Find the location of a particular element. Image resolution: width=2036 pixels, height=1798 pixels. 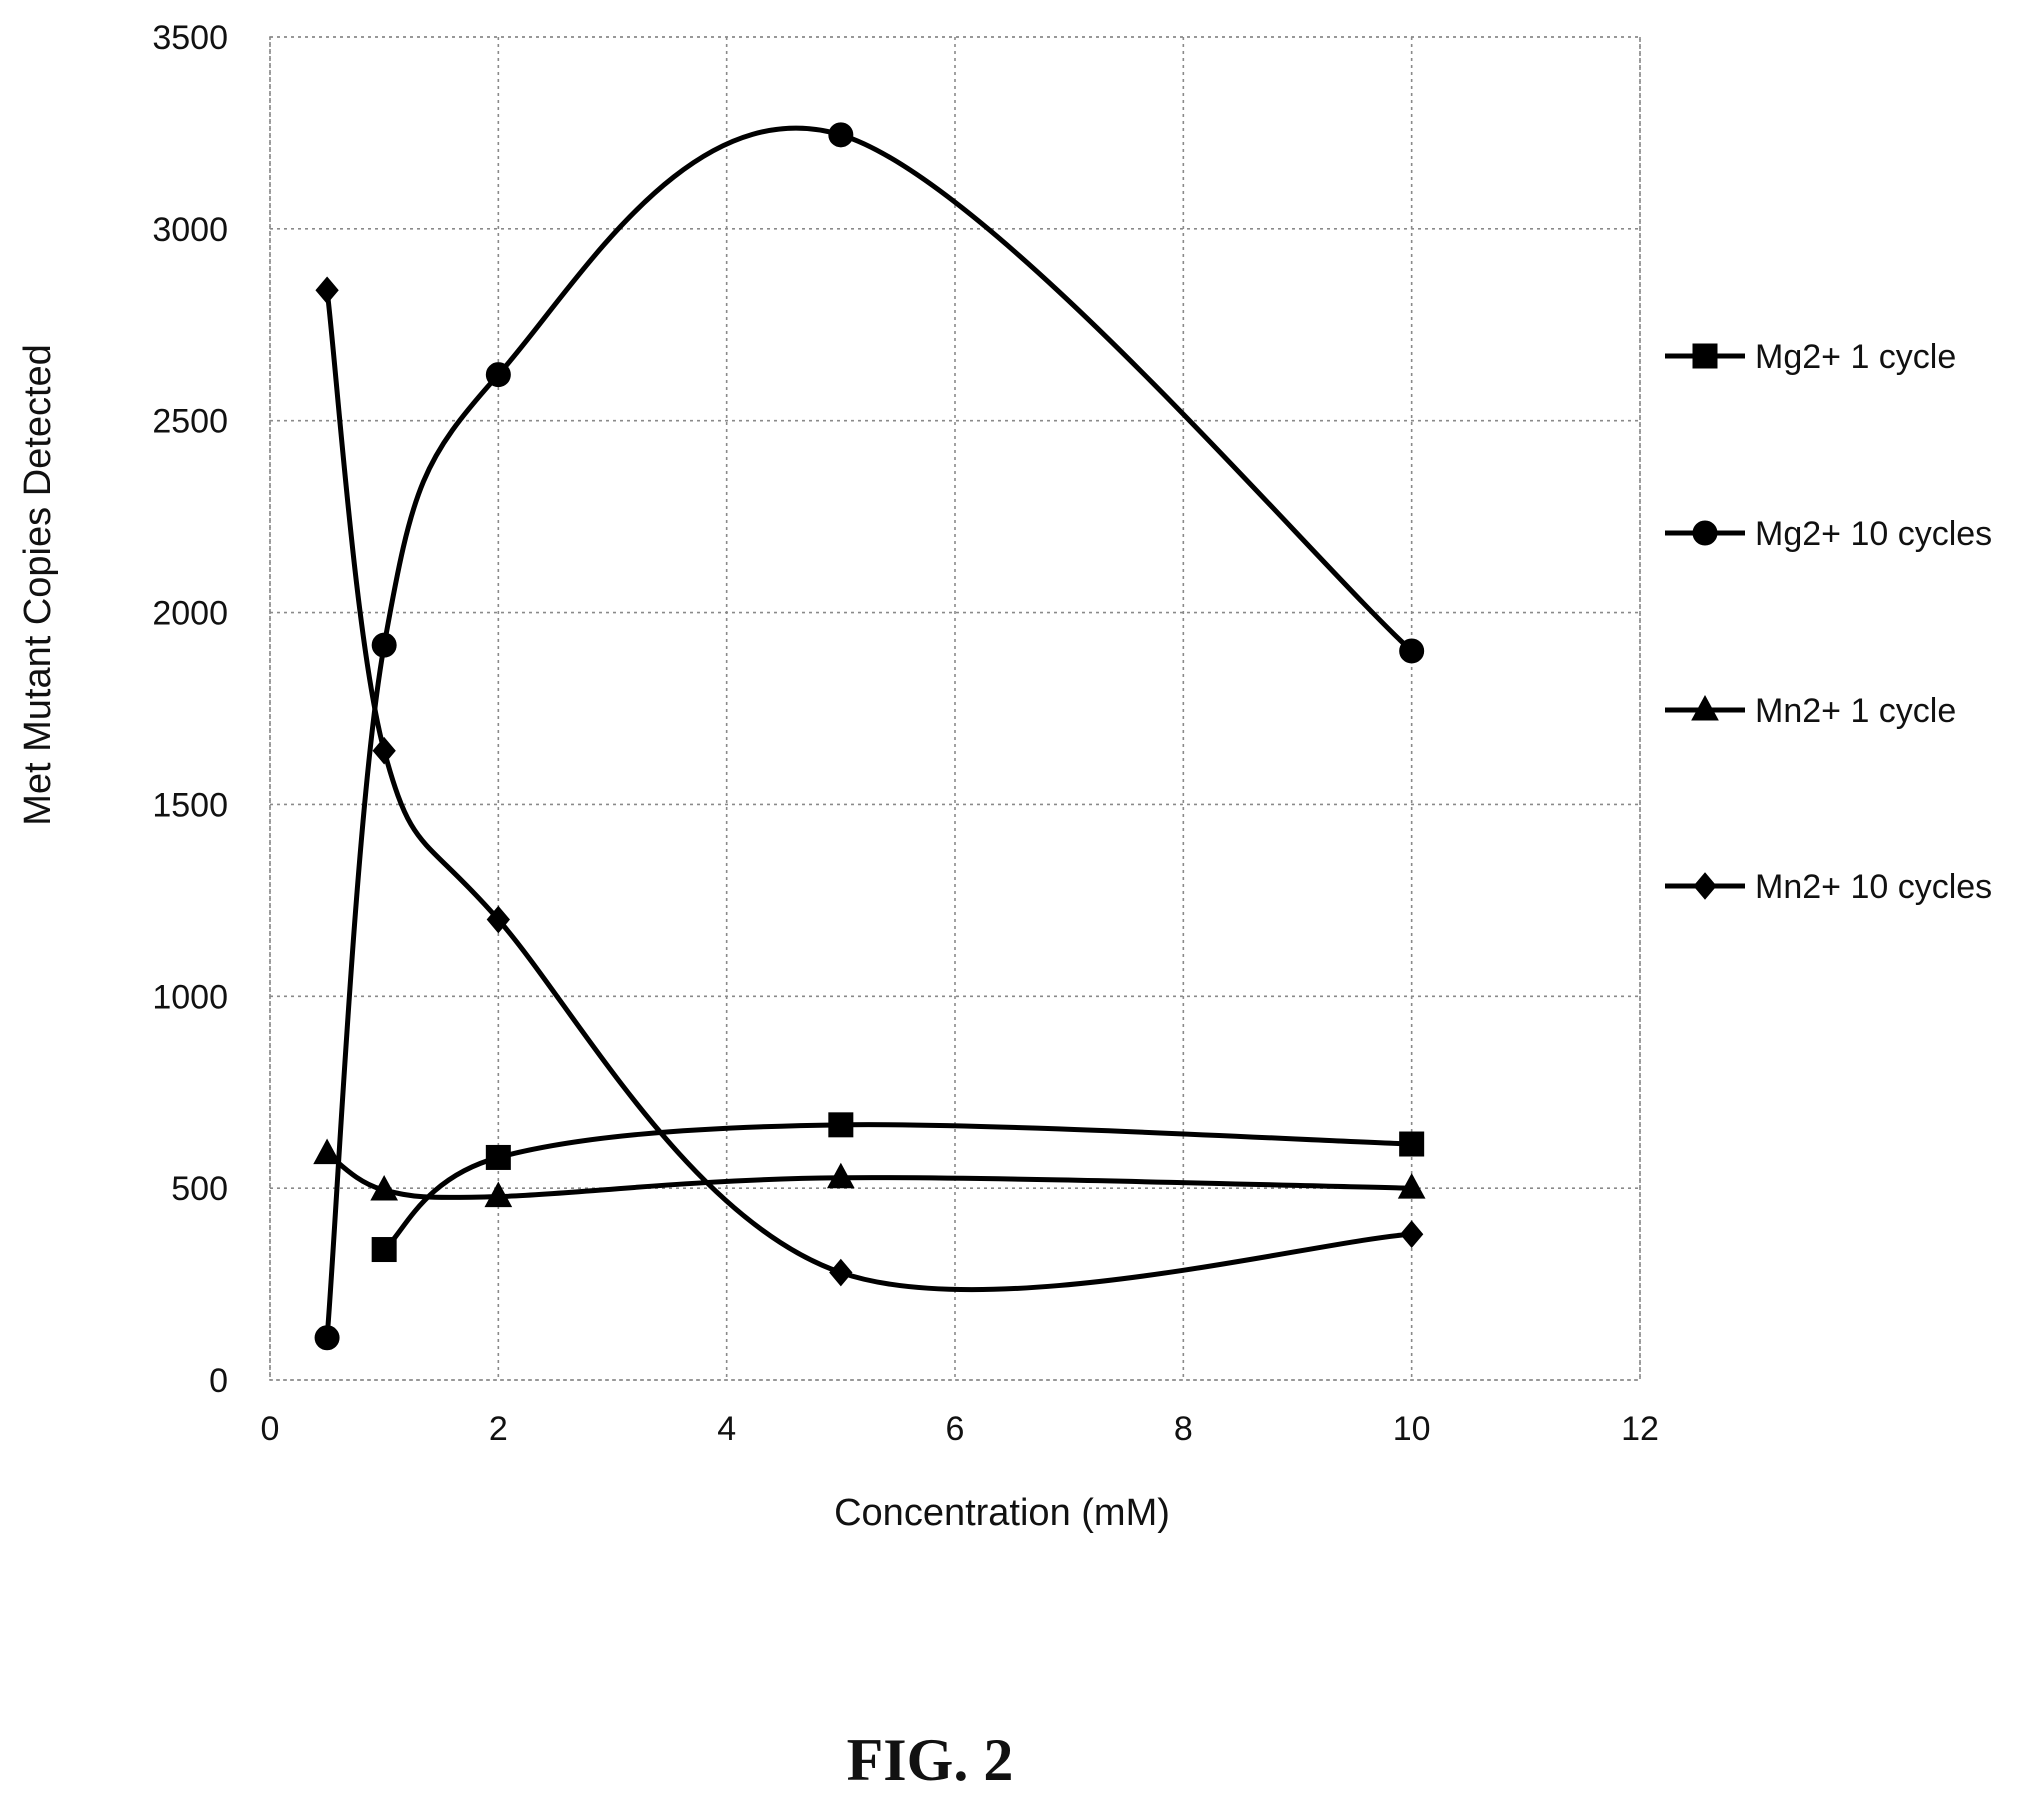

y-tick-label: 1000 is located at coordinates (190, 997).